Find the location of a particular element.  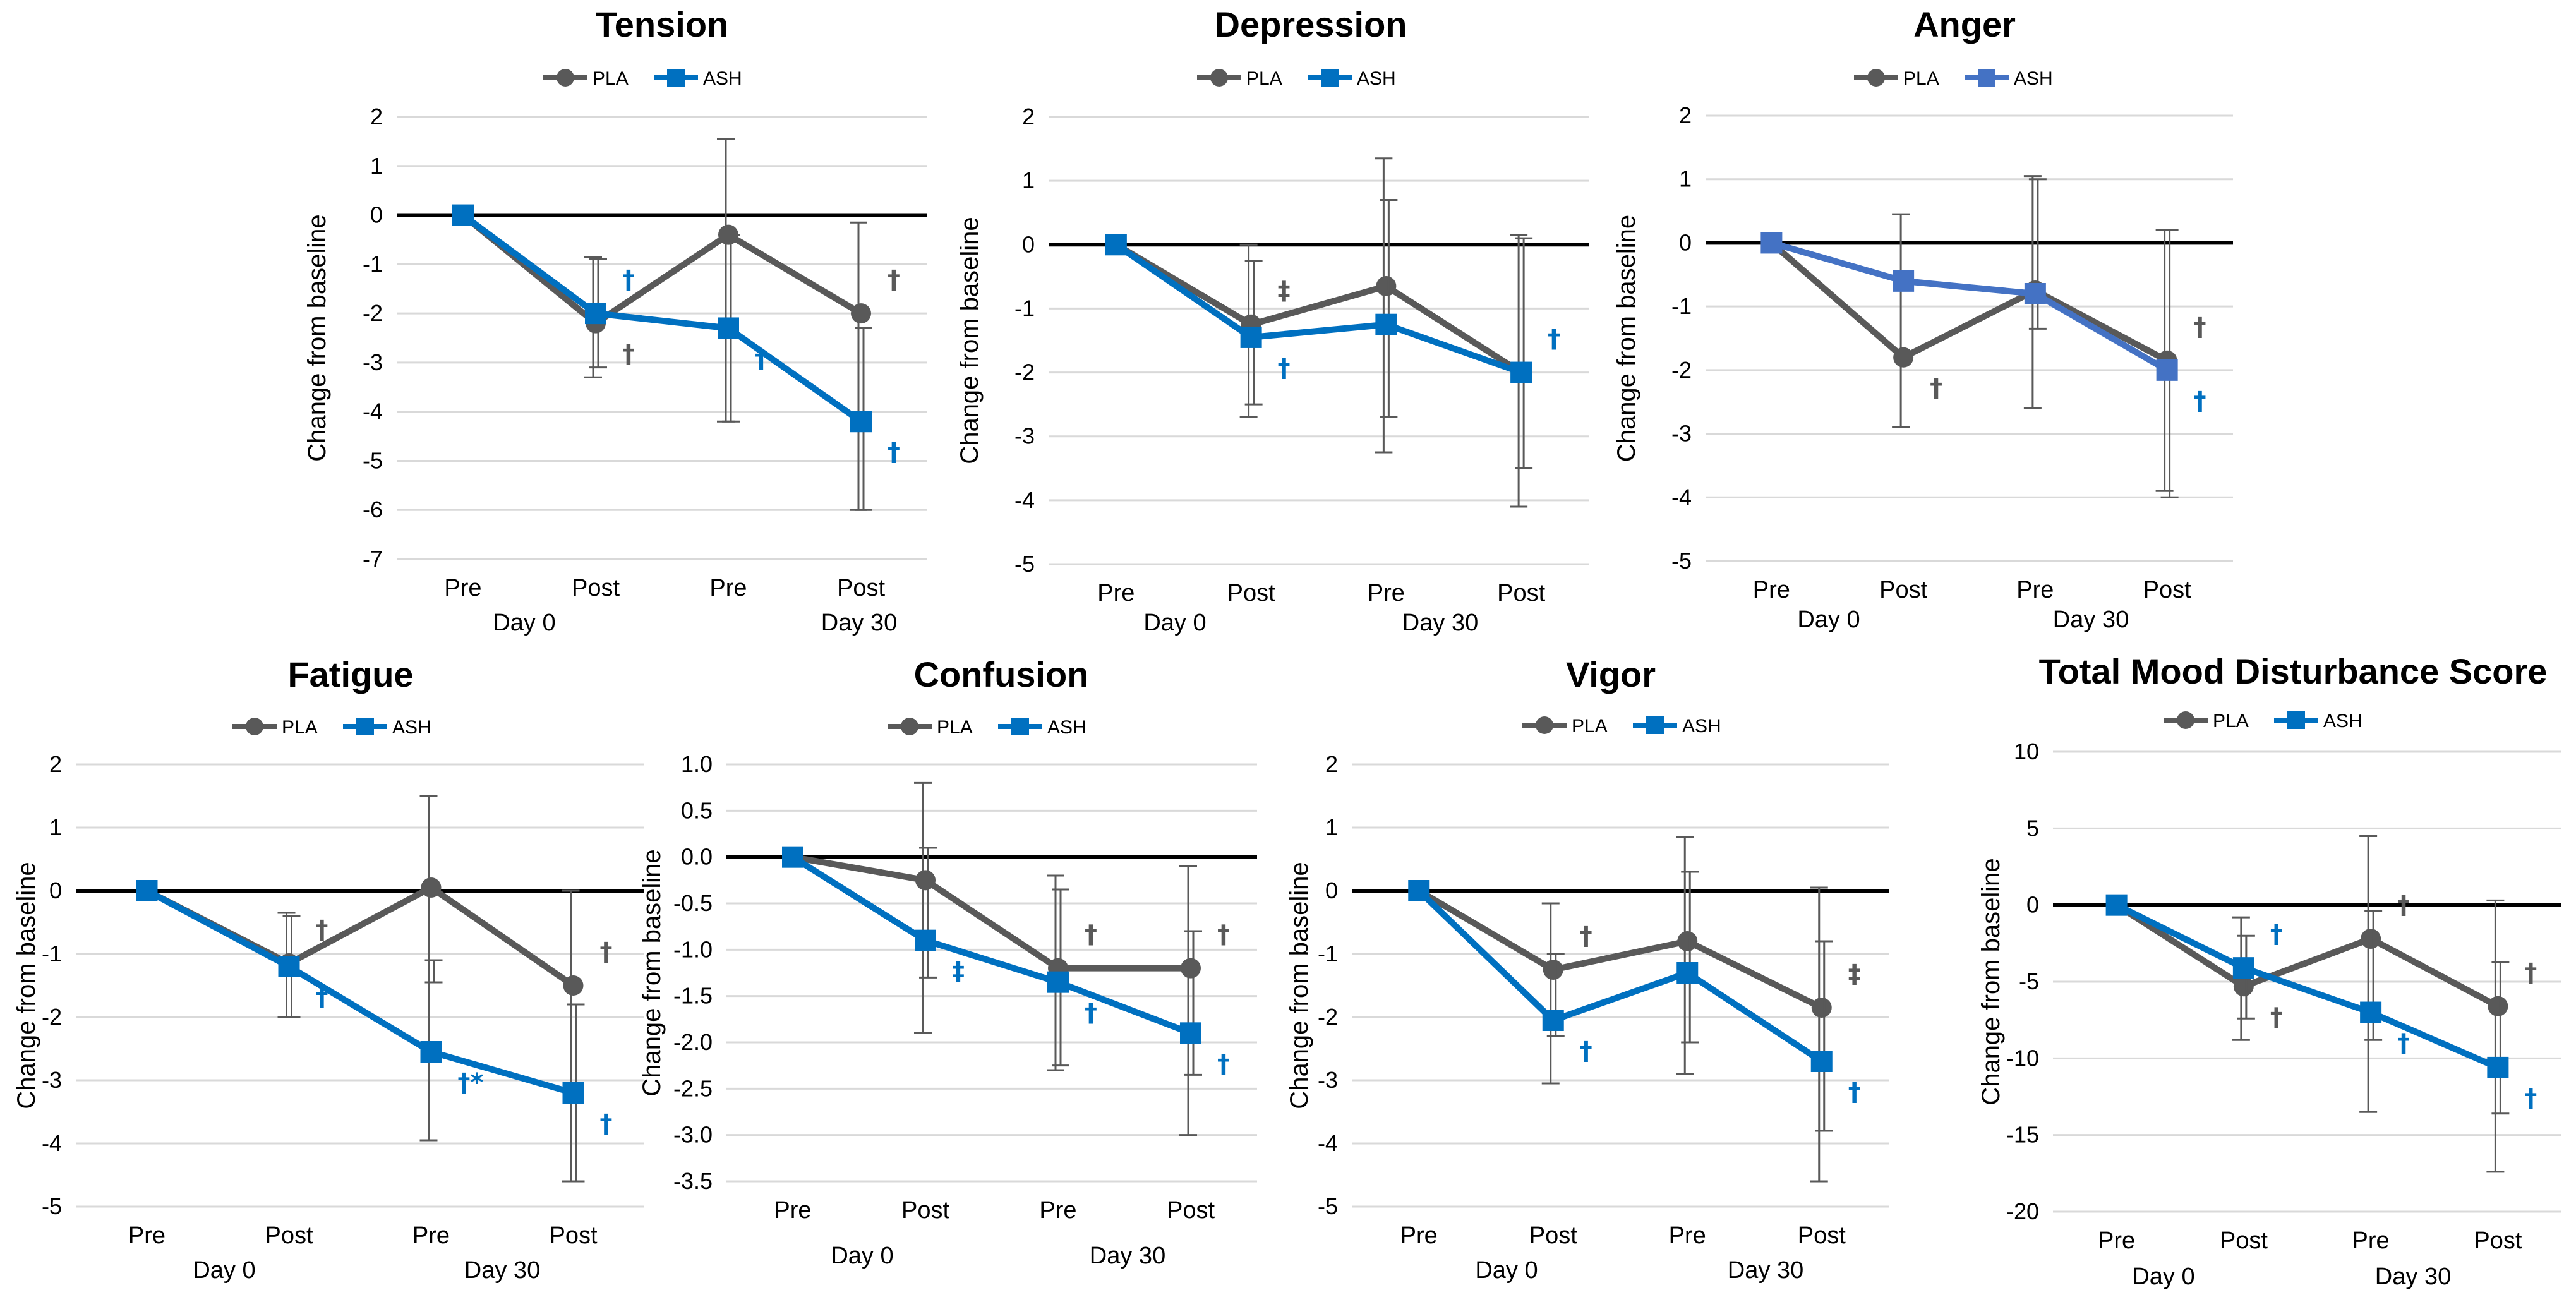

x-group-label: Day 30 is located at coordinates (2413, 1276).